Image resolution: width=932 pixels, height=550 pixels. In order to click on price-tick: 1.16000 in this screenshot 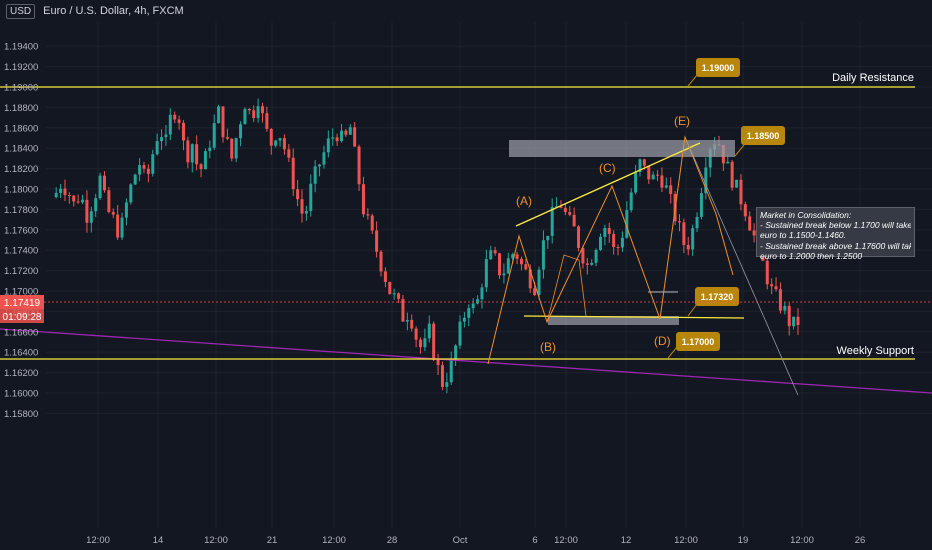, I will do `click(21, 394)`.